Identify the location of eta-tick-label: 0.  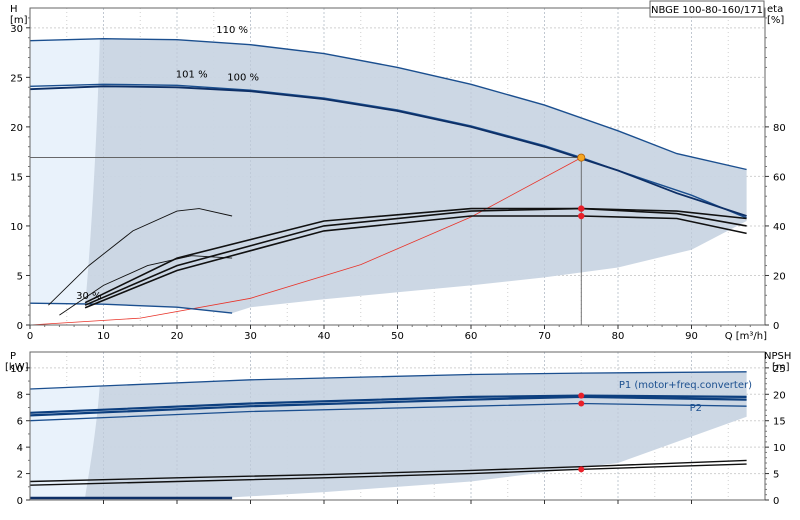
(776, 326).